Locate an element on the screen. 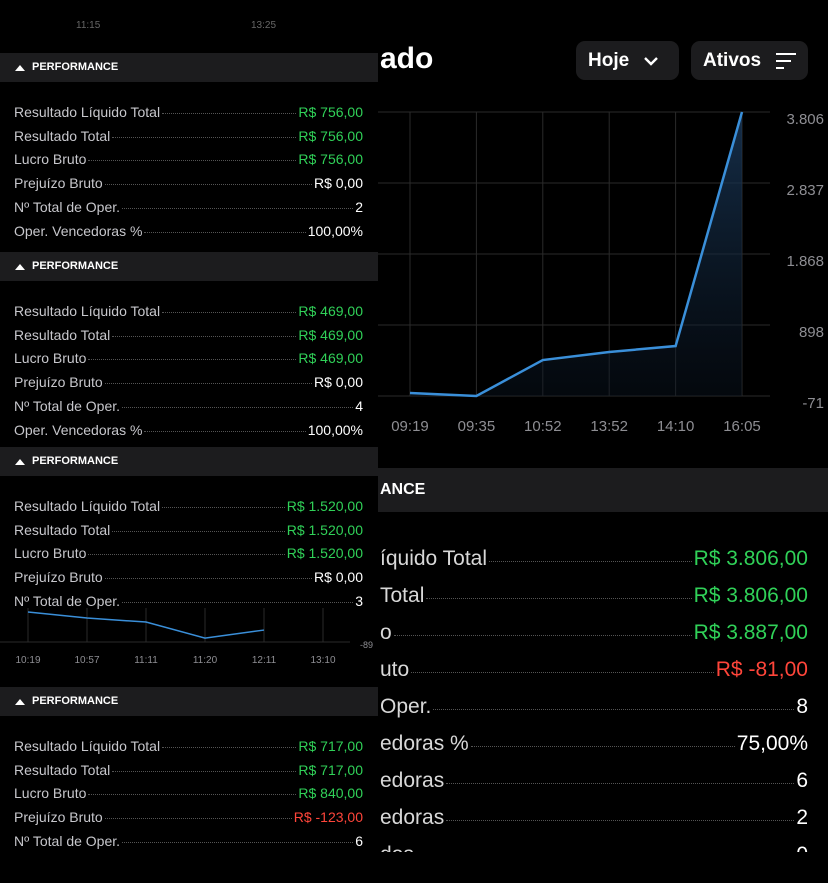 This screenshot has width=828, height=883. row-value: 0 is located at coordinates (802, 847).